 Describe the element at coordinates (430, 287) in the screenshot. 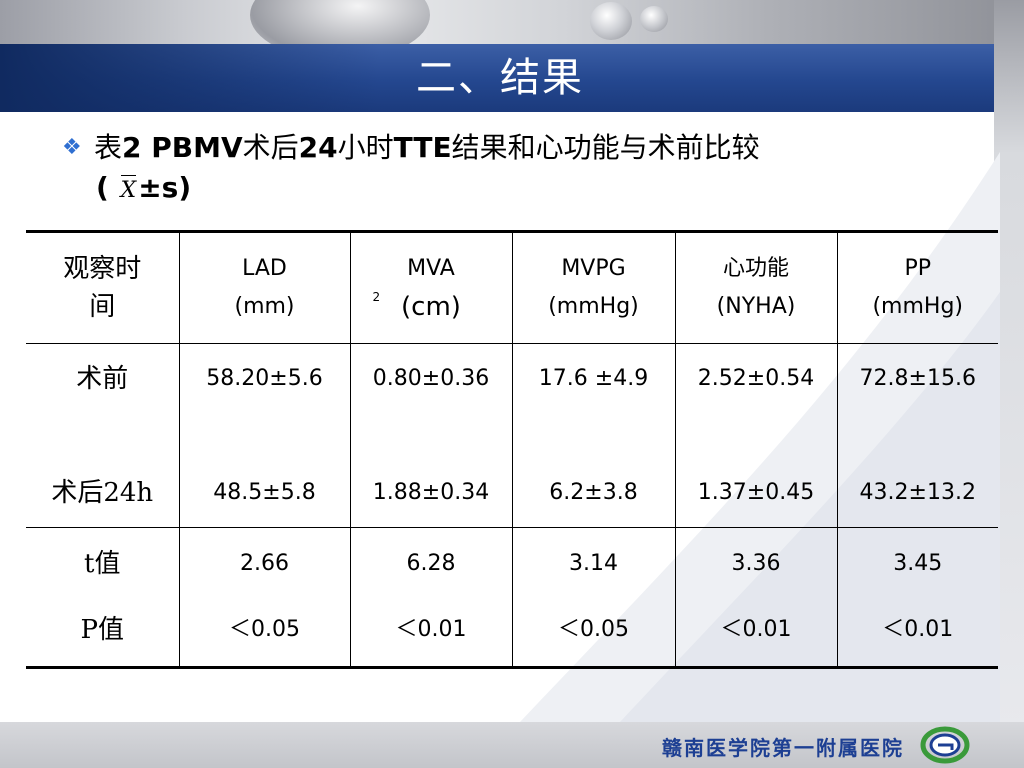

I see `header-cell: MVA (cm 2)` at that location.